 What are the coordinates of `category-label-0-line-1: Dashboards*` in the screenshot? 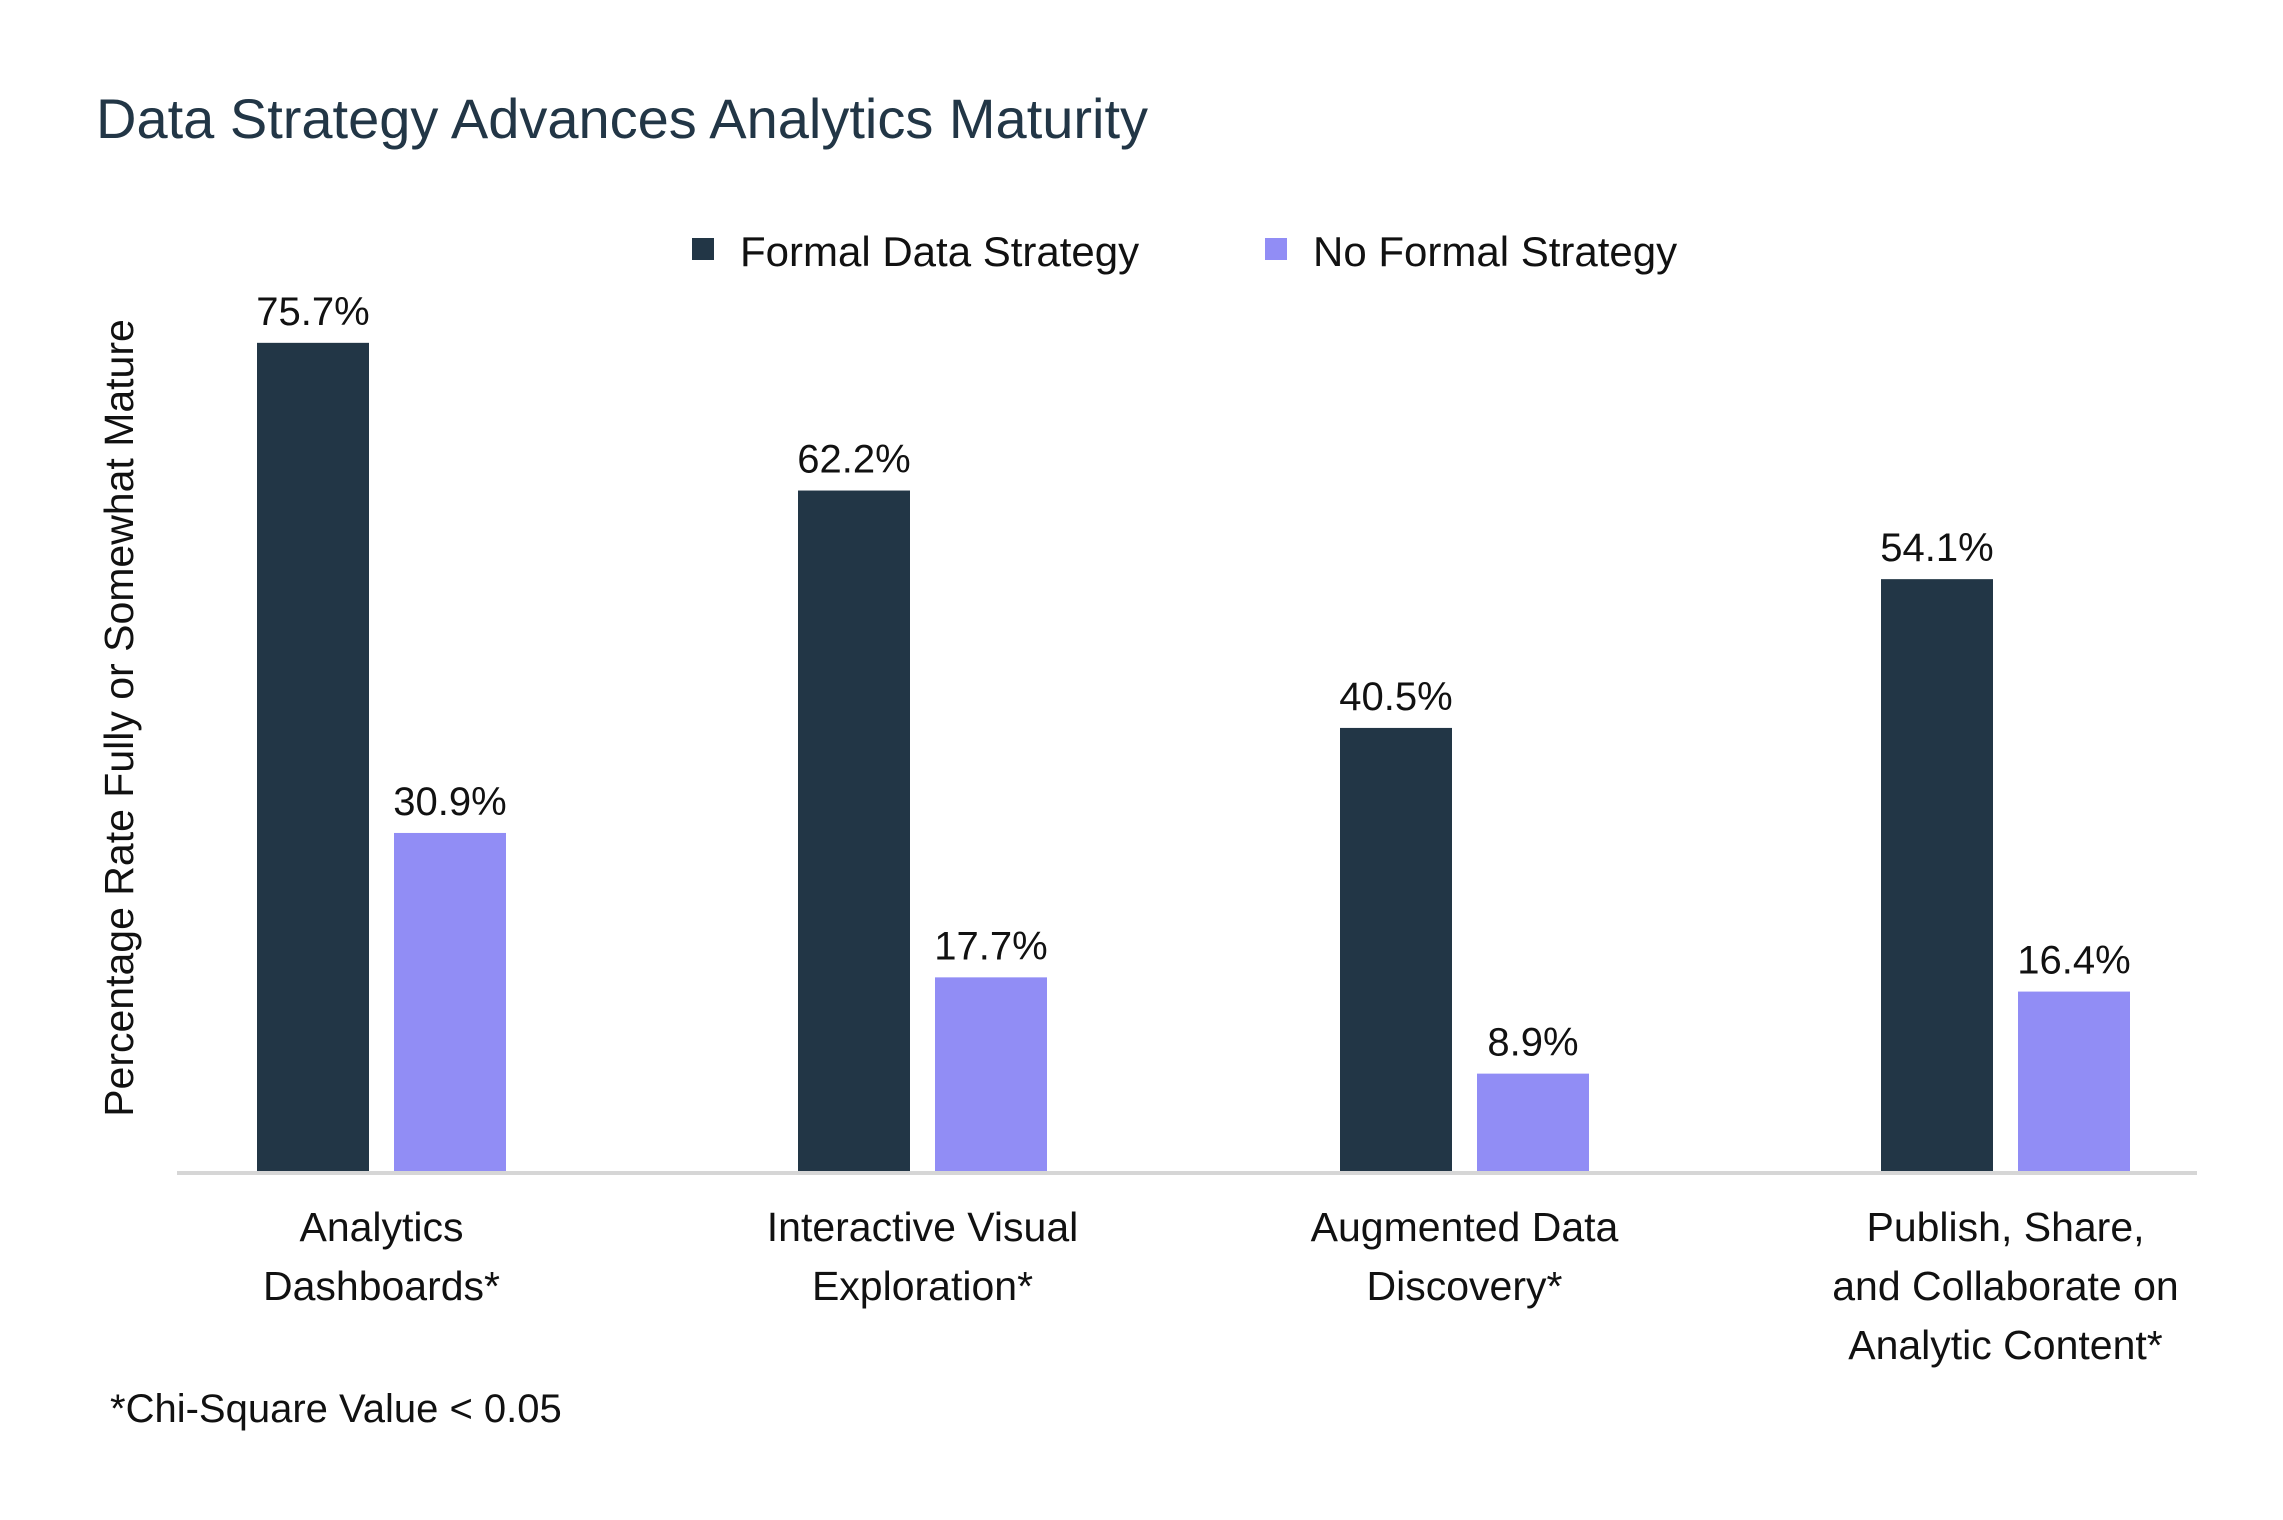 It's located at (381, 1286).